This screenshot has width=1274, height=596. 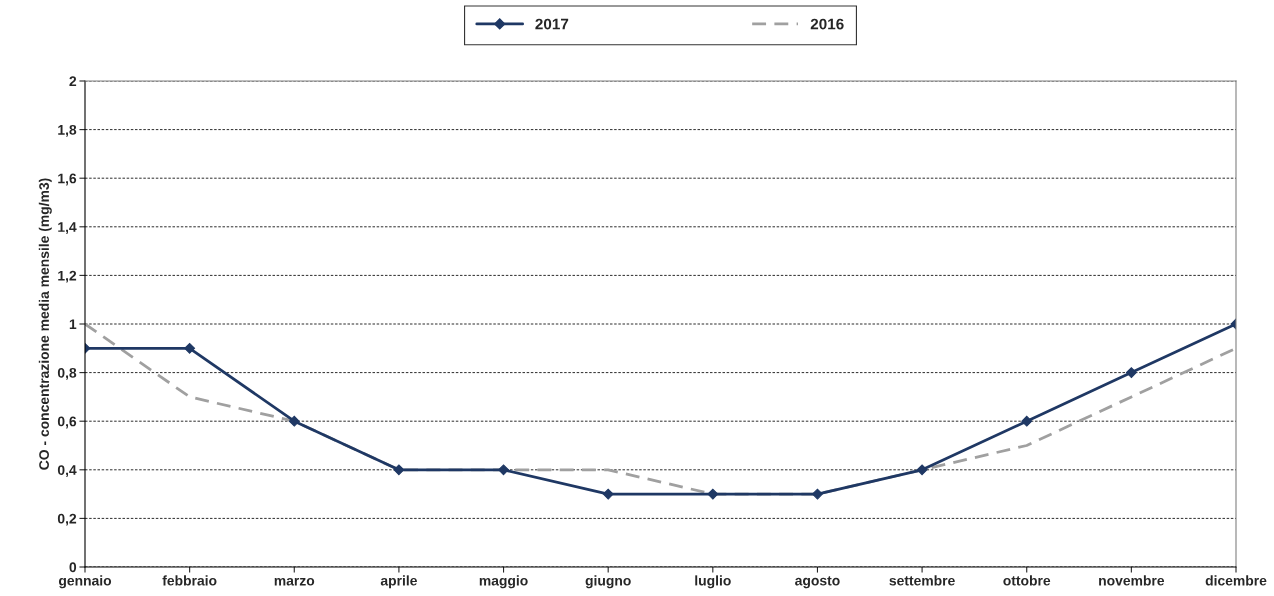 What do you see at coordinates (67, 179) in the screenshot?
I see `y-tick-label: 1,6` at bounding box center [67, 179].